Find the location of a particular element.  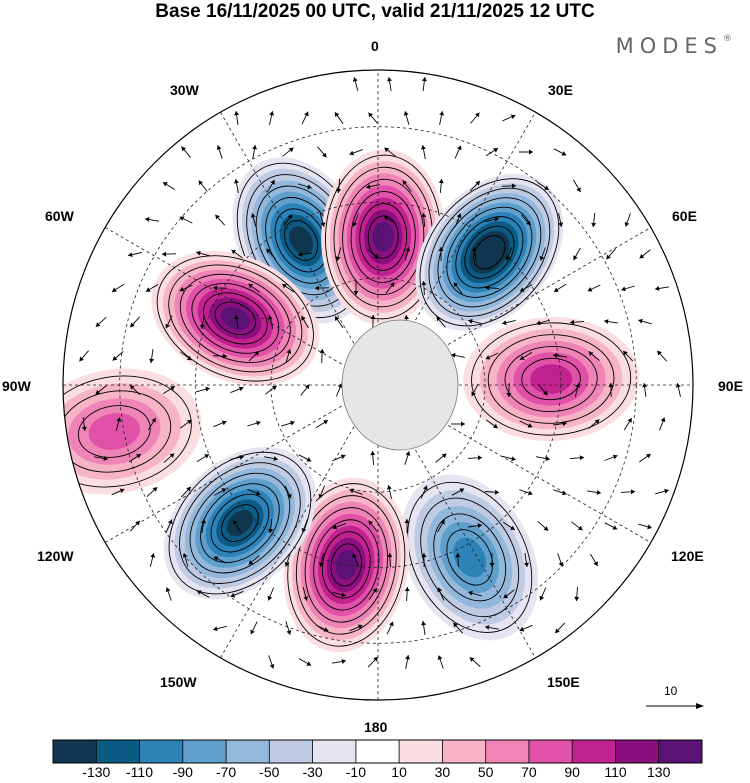

lon-label-90e: 90E is located at coordinates (730, 386).